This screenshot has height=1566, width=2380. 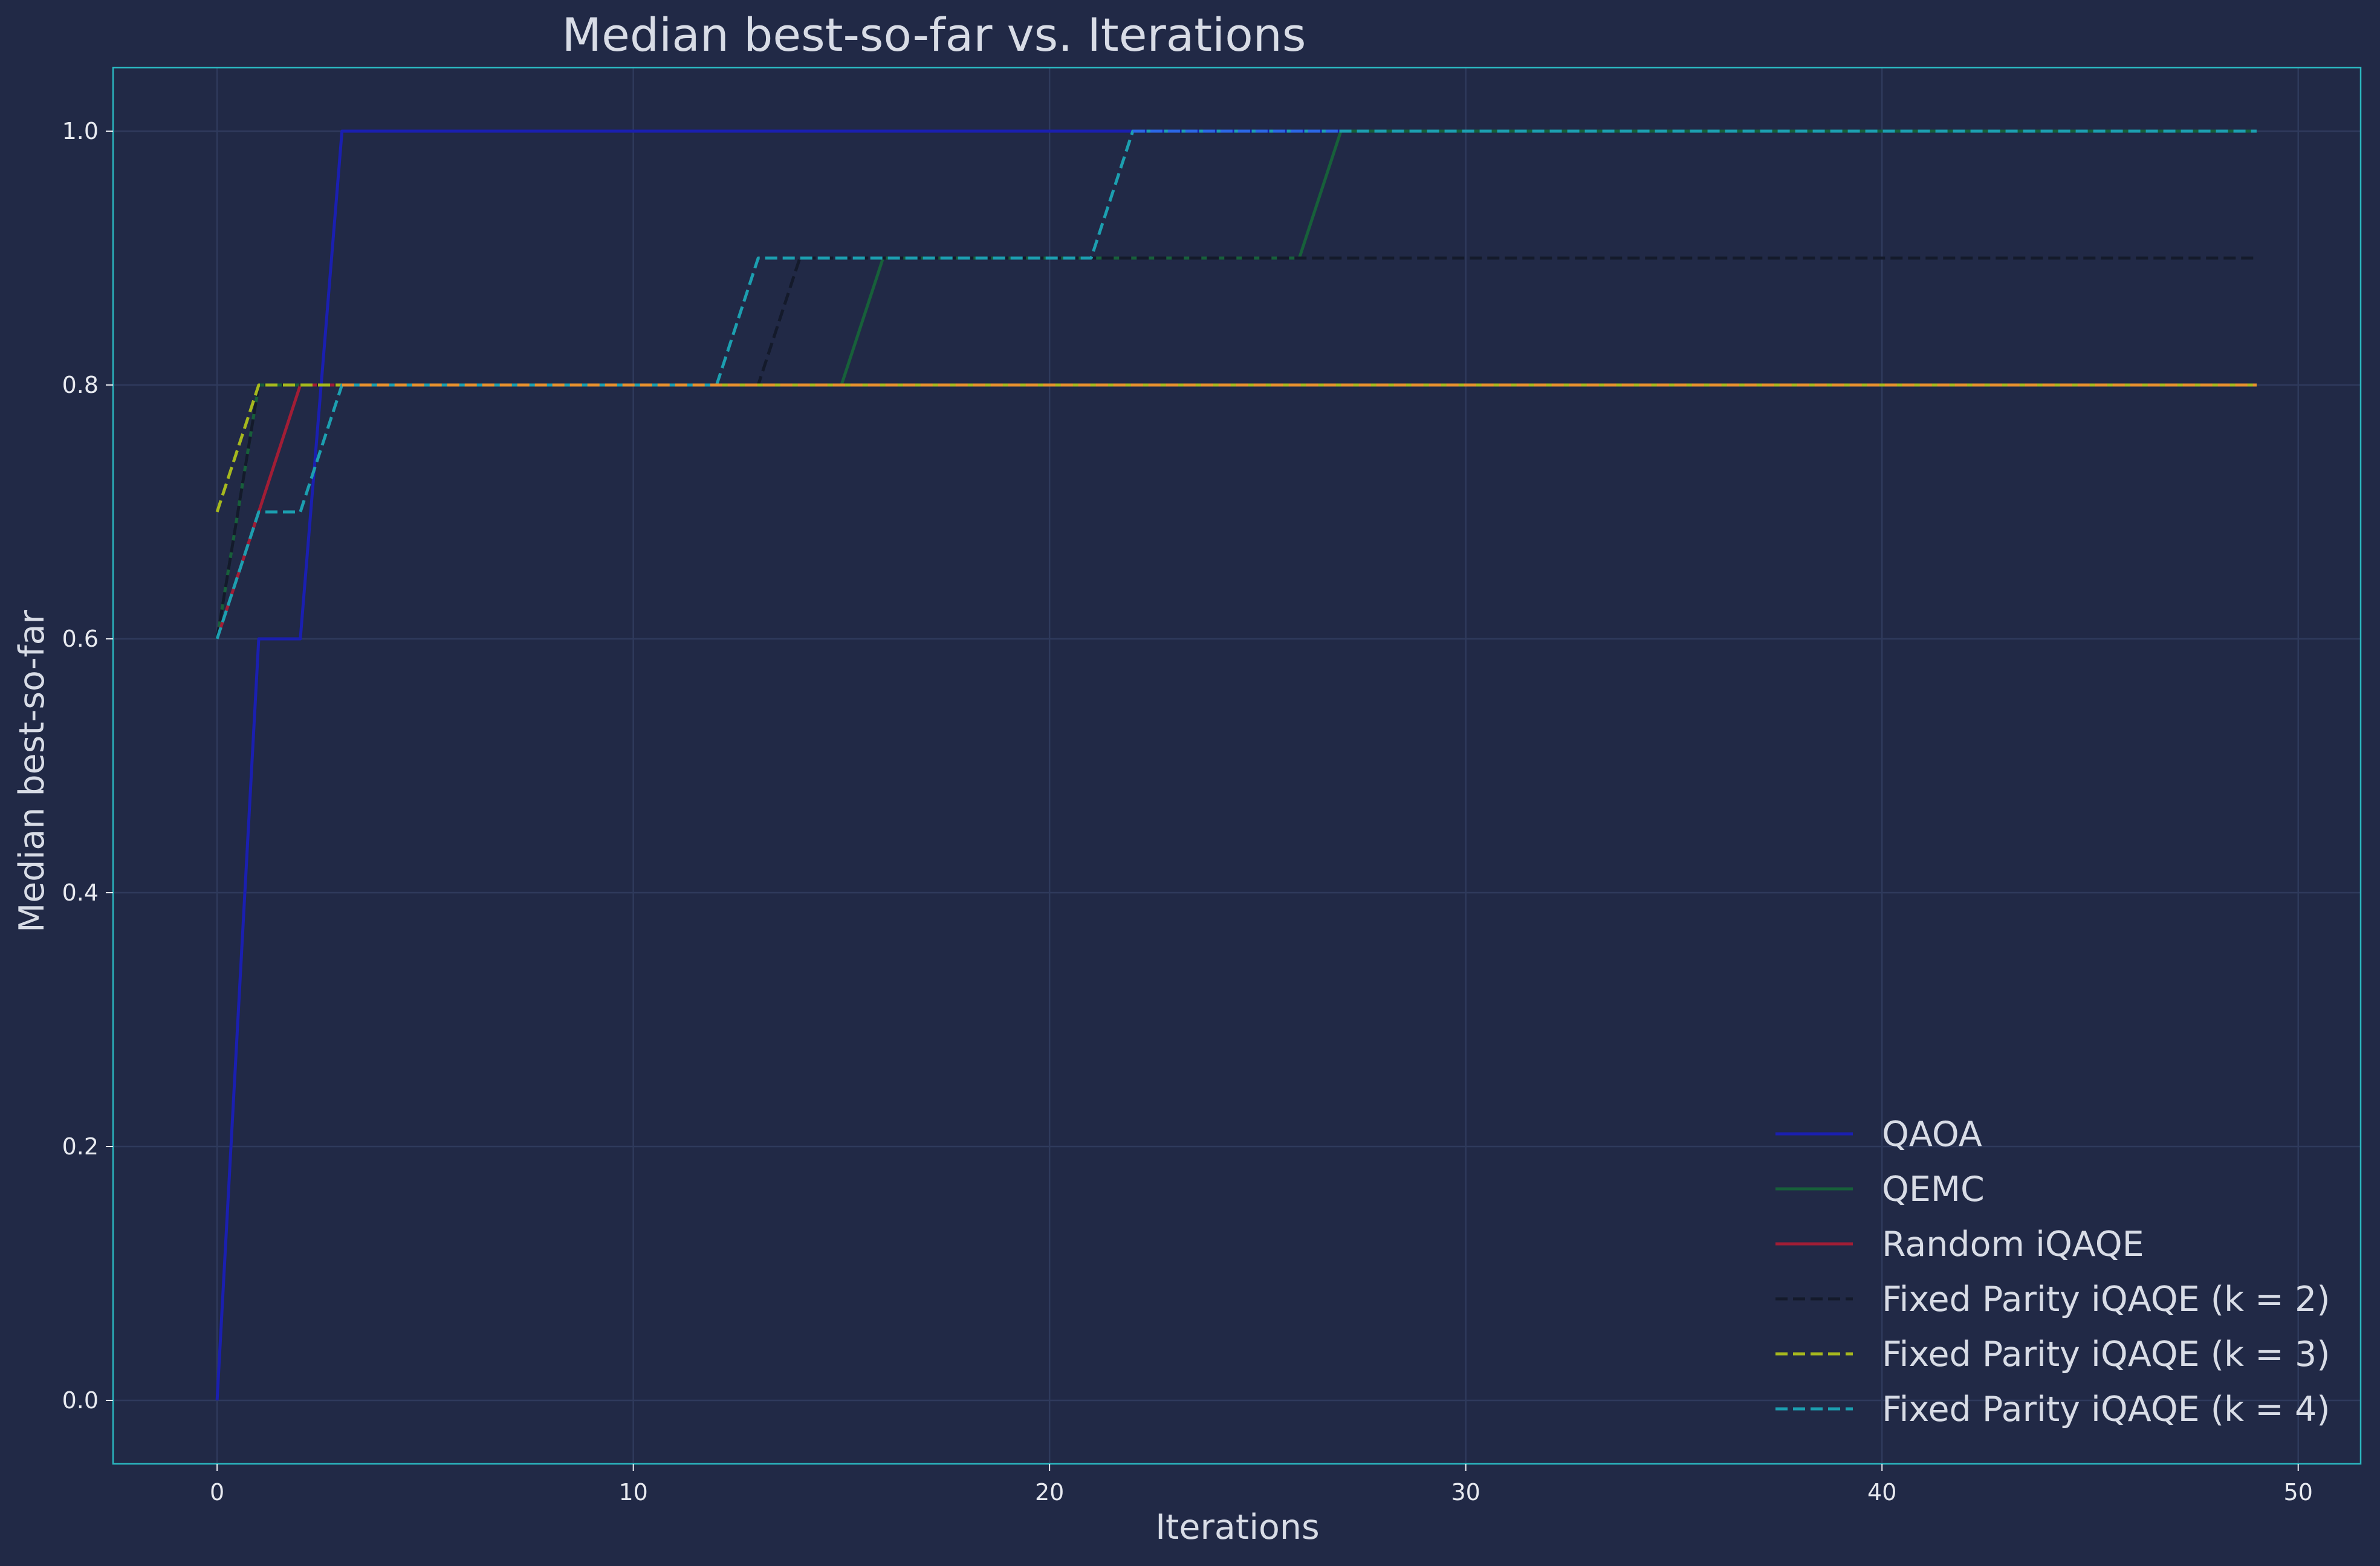 What do you see at coordinates (32, 770) in the screenshot?
I see `y-axis-label: Median best-so-far` at bounding box center [32, 770].